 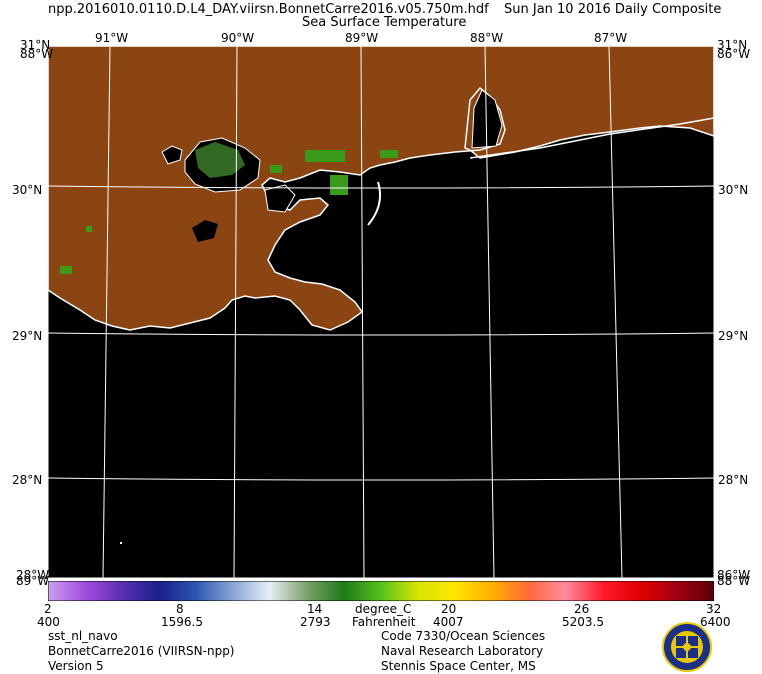 I want to click on cbar-c-tick-1: 8, so click(x=180, y=609).